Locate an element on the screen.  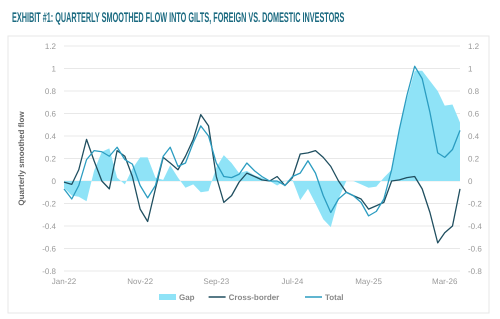
y-tick-label: 0 is located at coordinates (54, 181).